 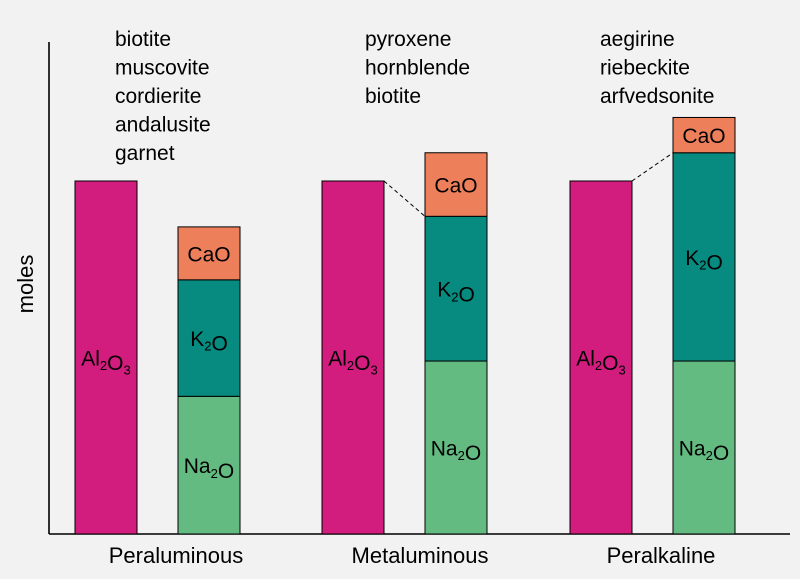 I want to click on y-axis-label: moles, so click(x=25, y=284).